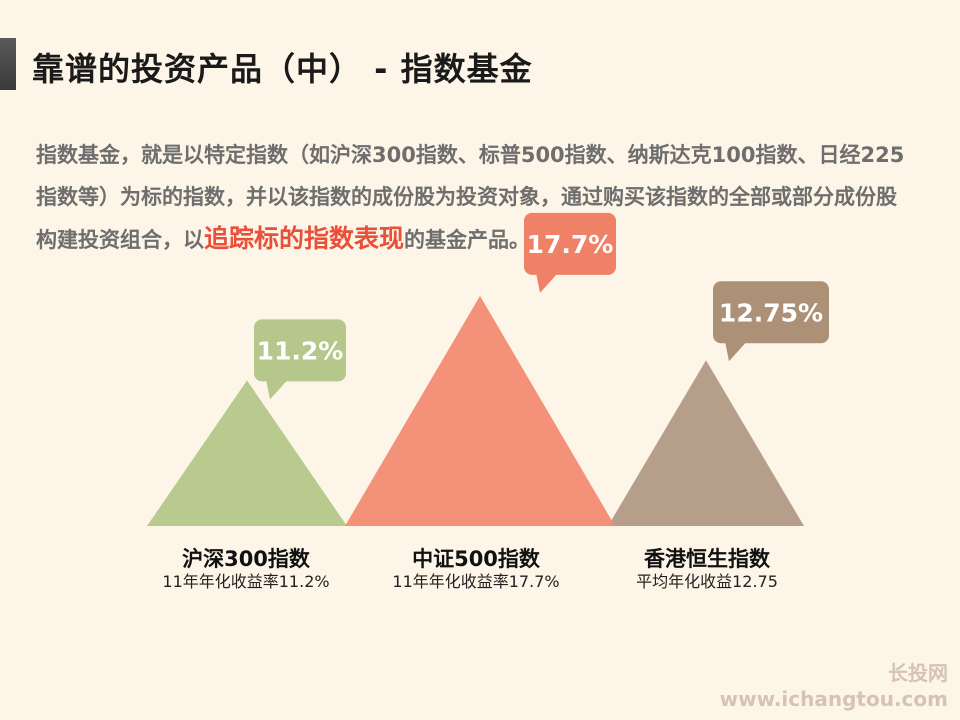  I want to click on description-highlight: 追踪标的指数表现, so click(304, 238).